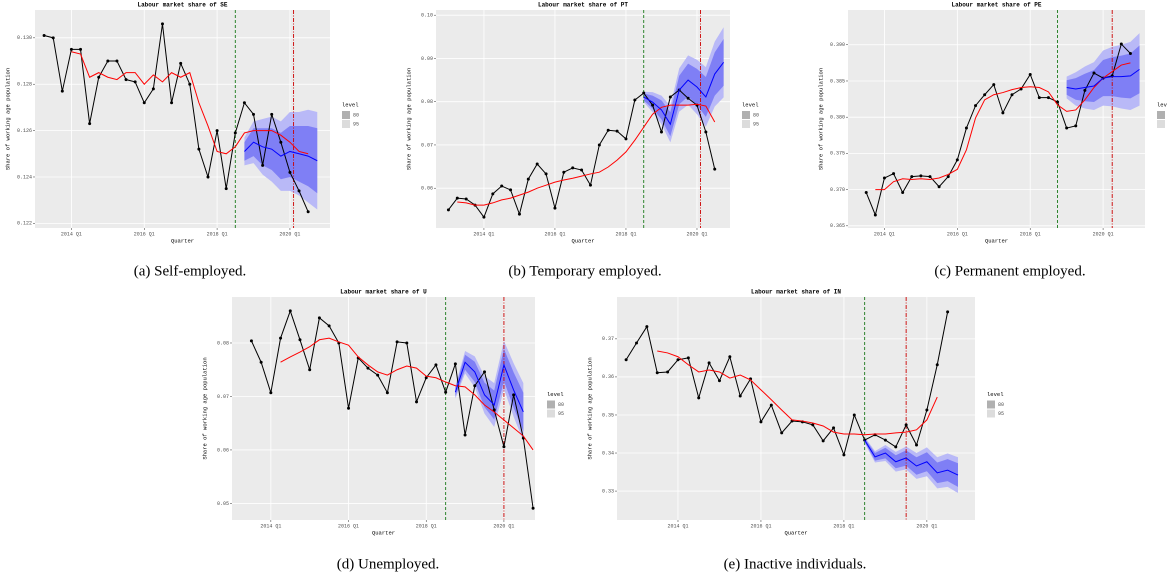  Describe the element at coordinates (837, 81) in the screenshot. I see `y-tick-label: 0.385` at that location.